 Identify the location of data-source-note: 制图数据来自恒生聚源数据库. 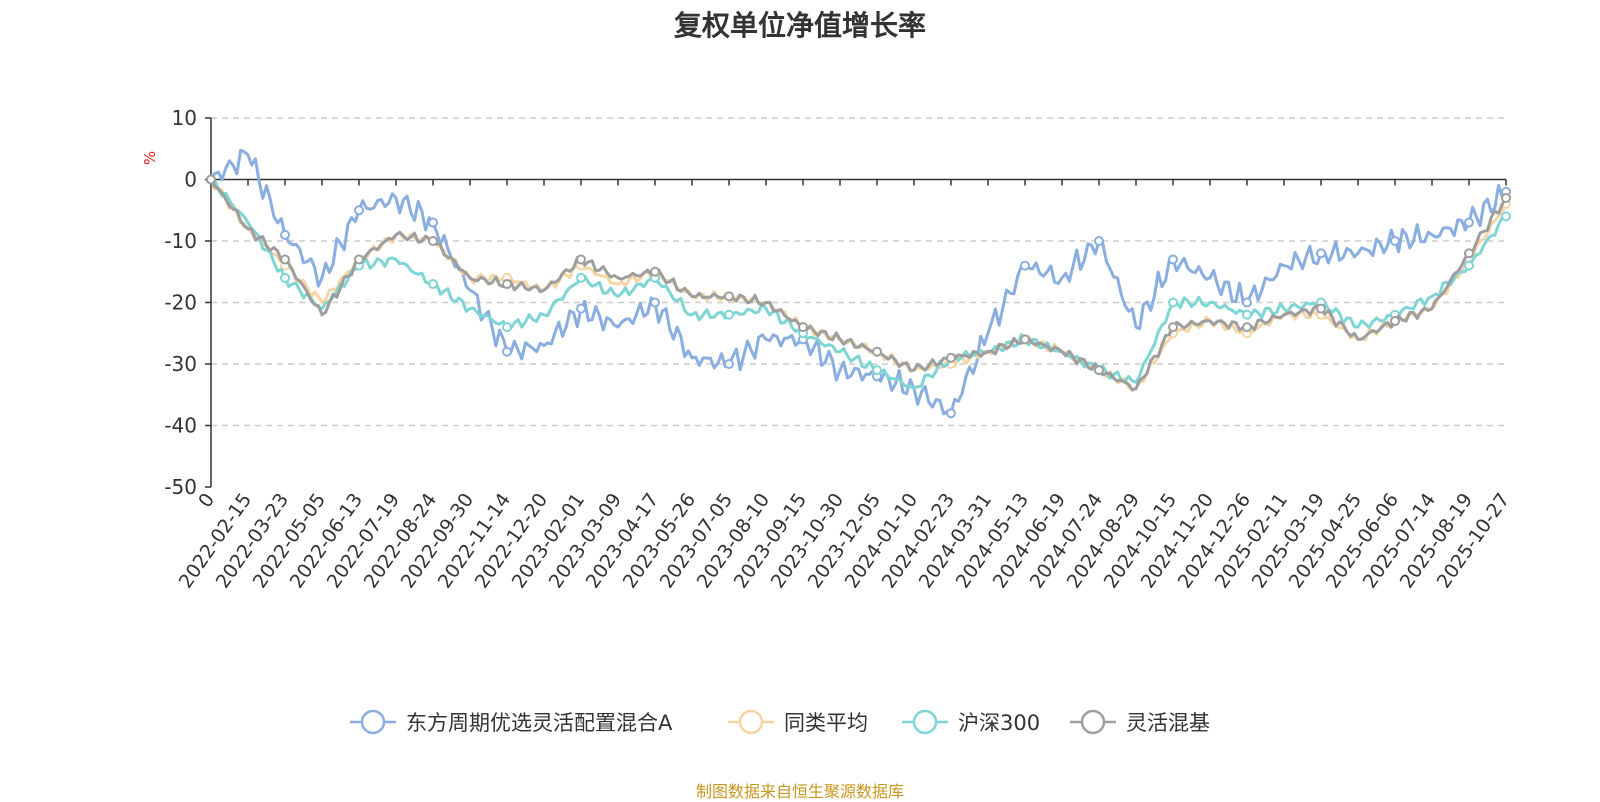
(799, 791).